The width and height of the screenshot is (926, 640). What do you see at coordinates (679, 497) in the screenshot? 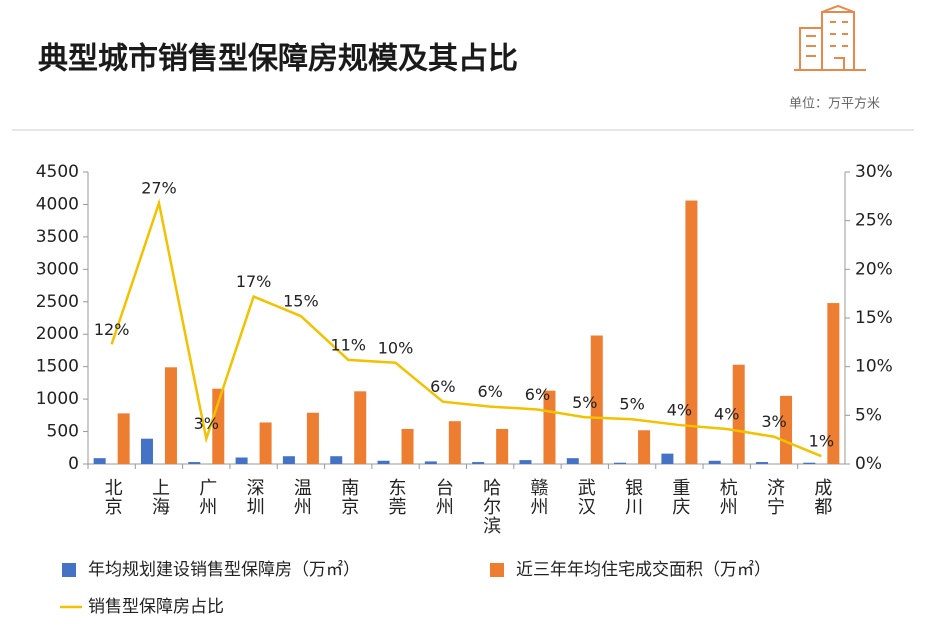
I see `x-tick-label: 重庆` at bounding box center [679, 497].